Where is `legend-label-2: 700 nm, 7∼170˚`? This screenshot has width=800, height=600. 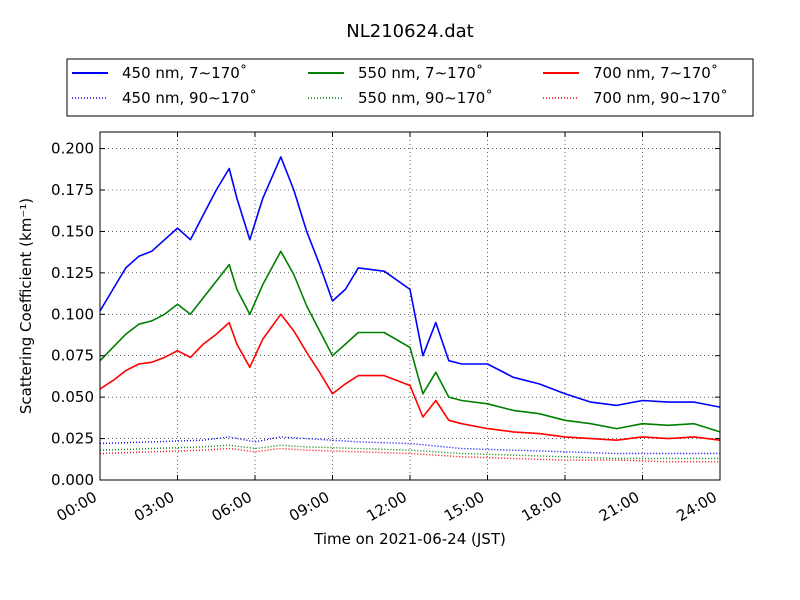 legend-label-2: 700 nm, 7∼170˚ is located at coordinates (655, 73).